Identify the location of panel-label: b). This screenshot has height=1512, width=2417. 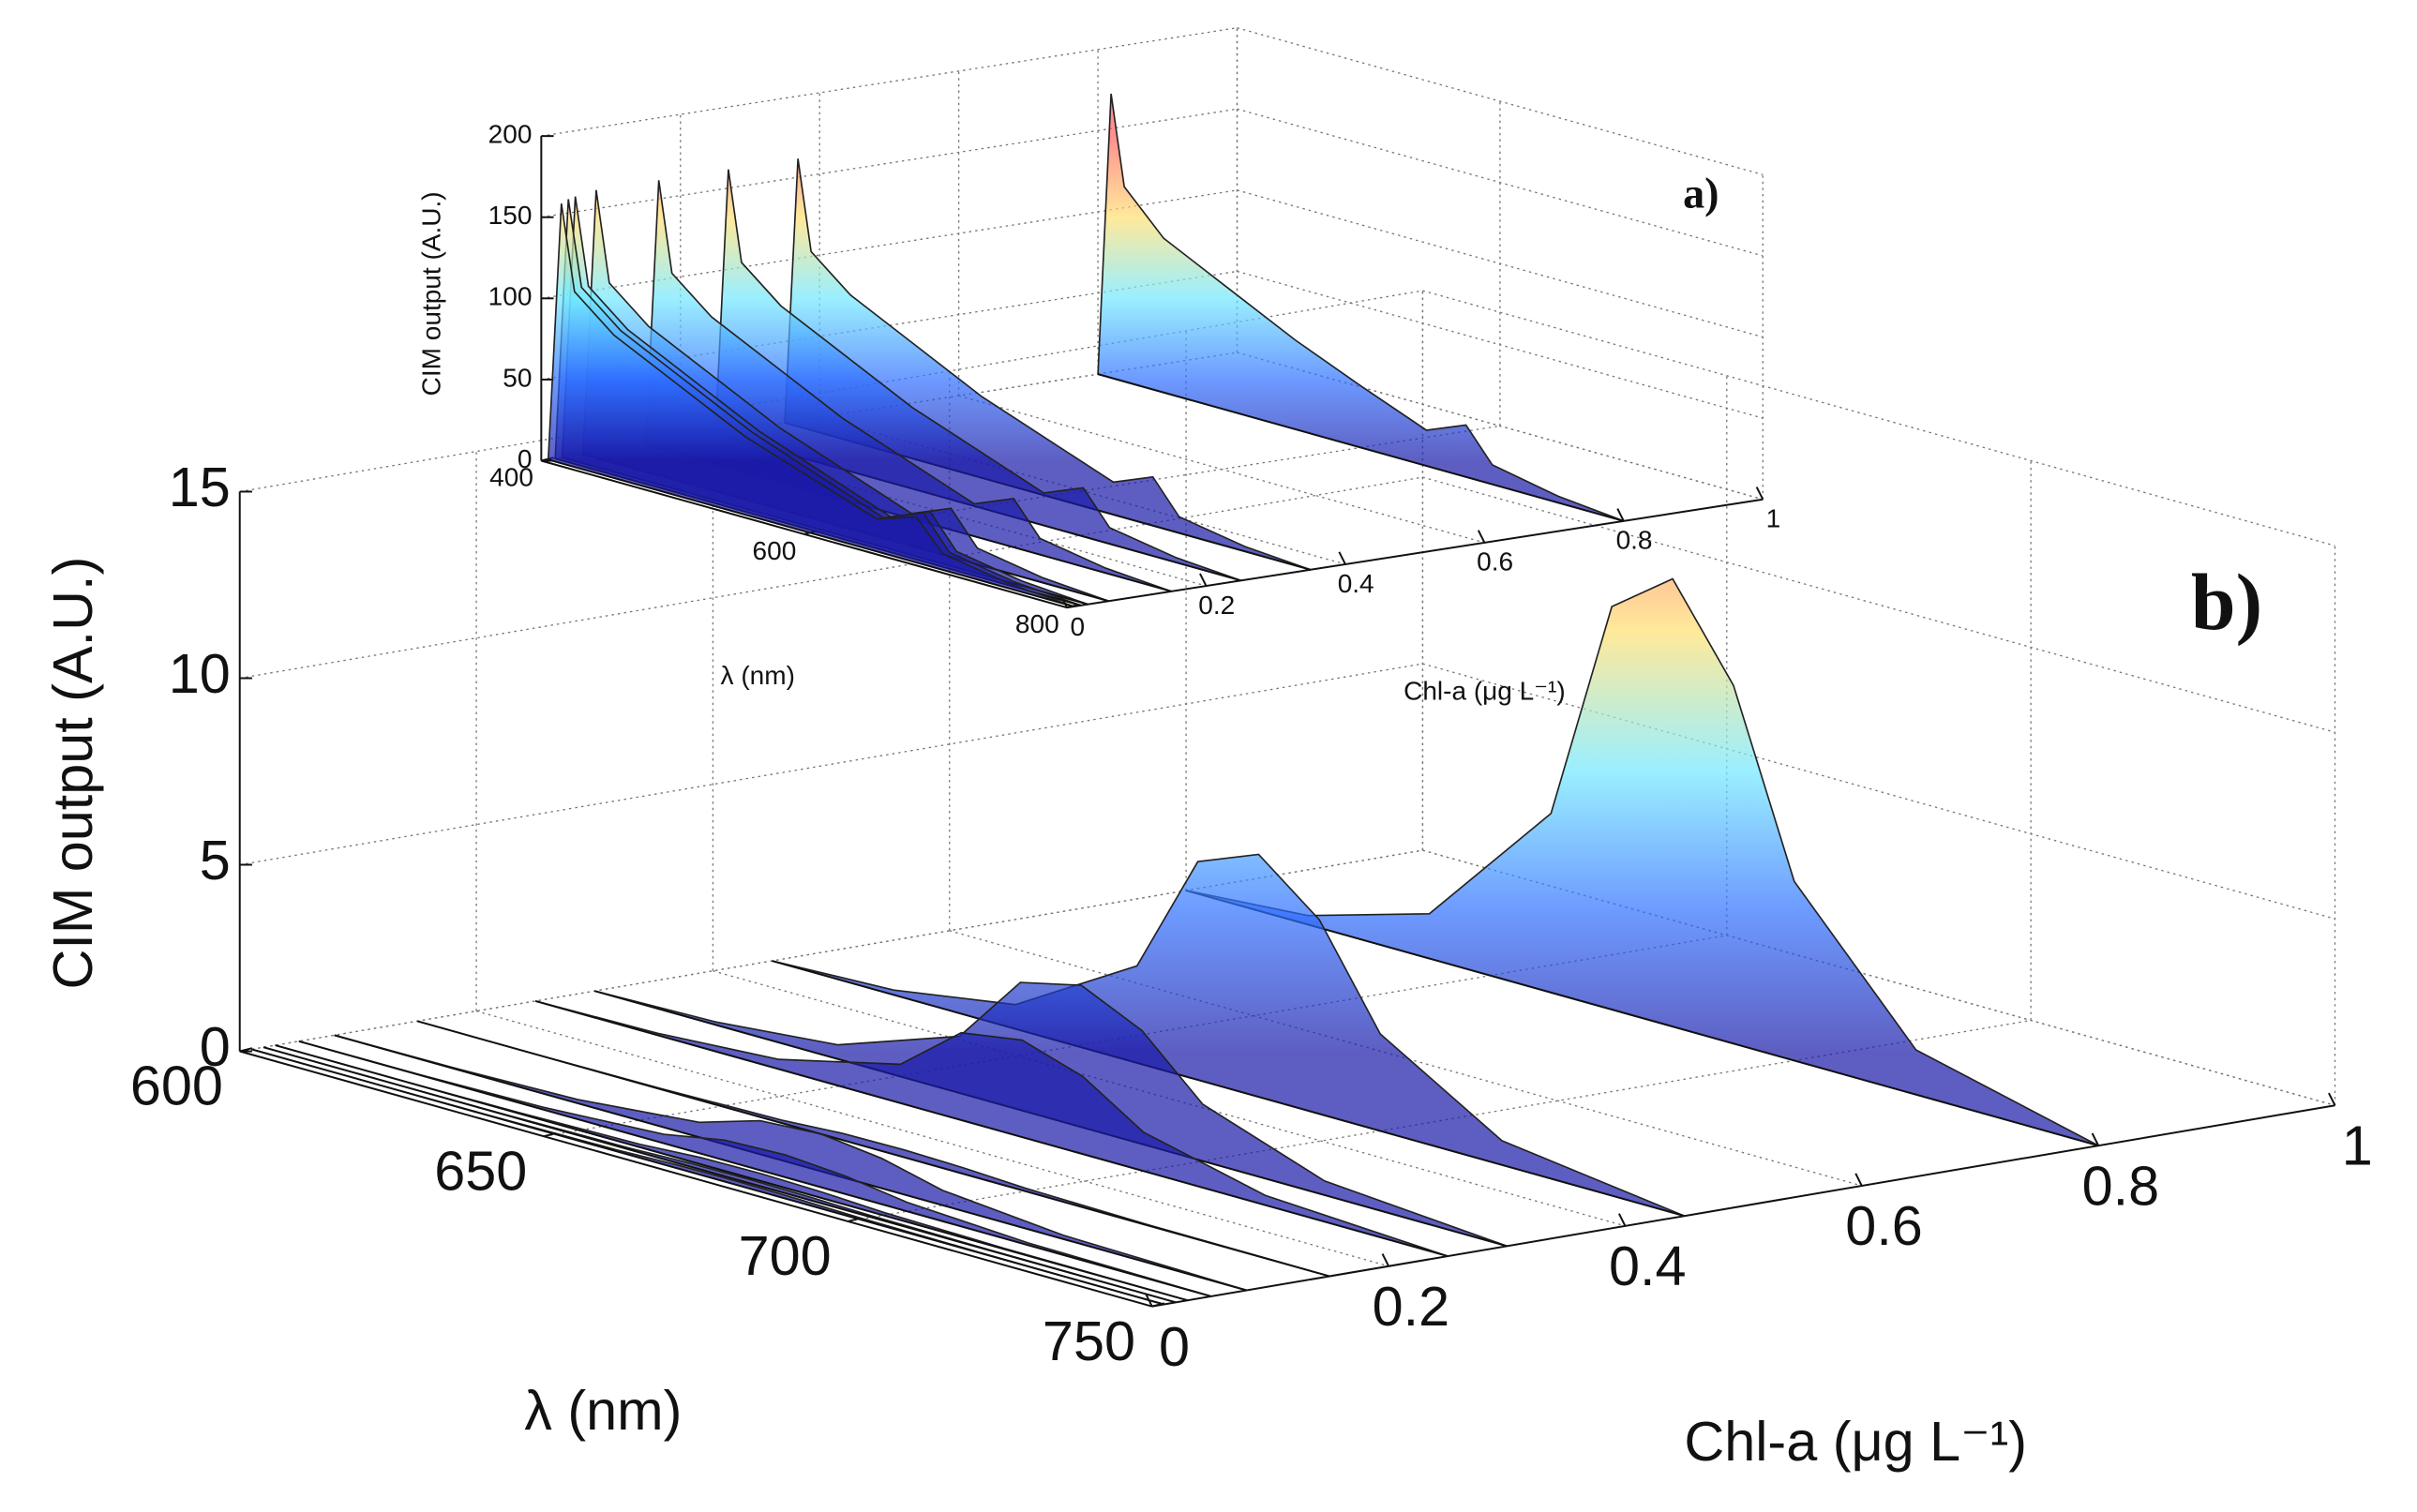
(2226, 603).